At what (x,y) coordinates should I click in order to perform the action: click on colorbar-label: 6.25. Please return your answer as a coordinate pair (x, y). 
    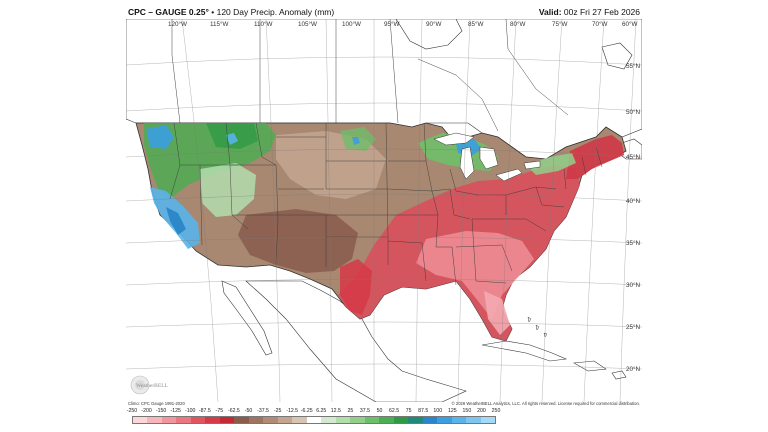
    Looking at the image, I should click on (321, 411).